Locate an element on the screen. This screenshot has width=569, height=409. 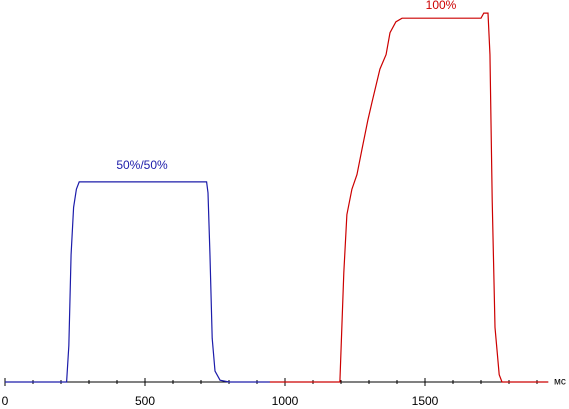
annotation: 50%/50% is located at coordinates (142, 165).